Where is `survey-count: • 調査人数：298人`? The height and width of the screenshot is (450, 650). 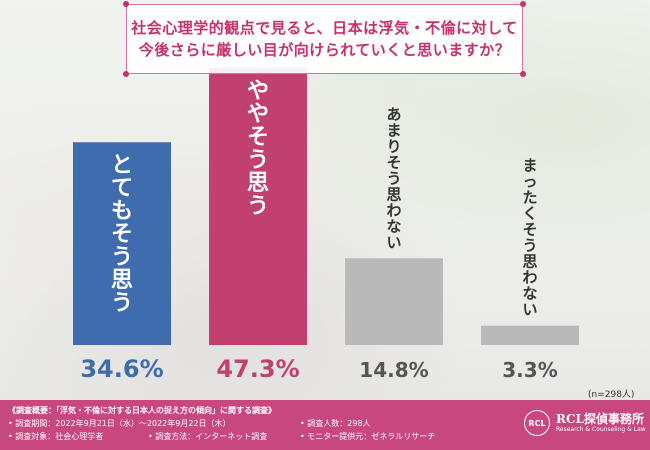 survey-count: • 調査人数：298人 is located at coordinates (335, 423).